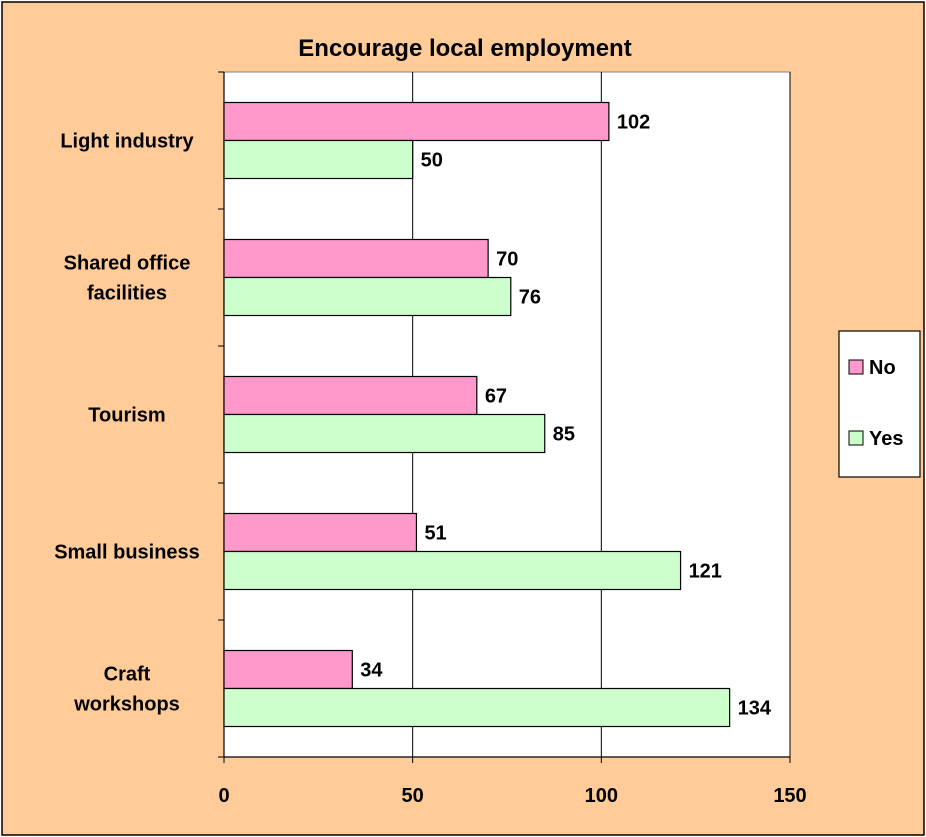 The width and height of the screenshot is (926, 837). Describe the element at coordinates (856, 438) in the screenshot. I see `legend-swatch-yes` at that location.